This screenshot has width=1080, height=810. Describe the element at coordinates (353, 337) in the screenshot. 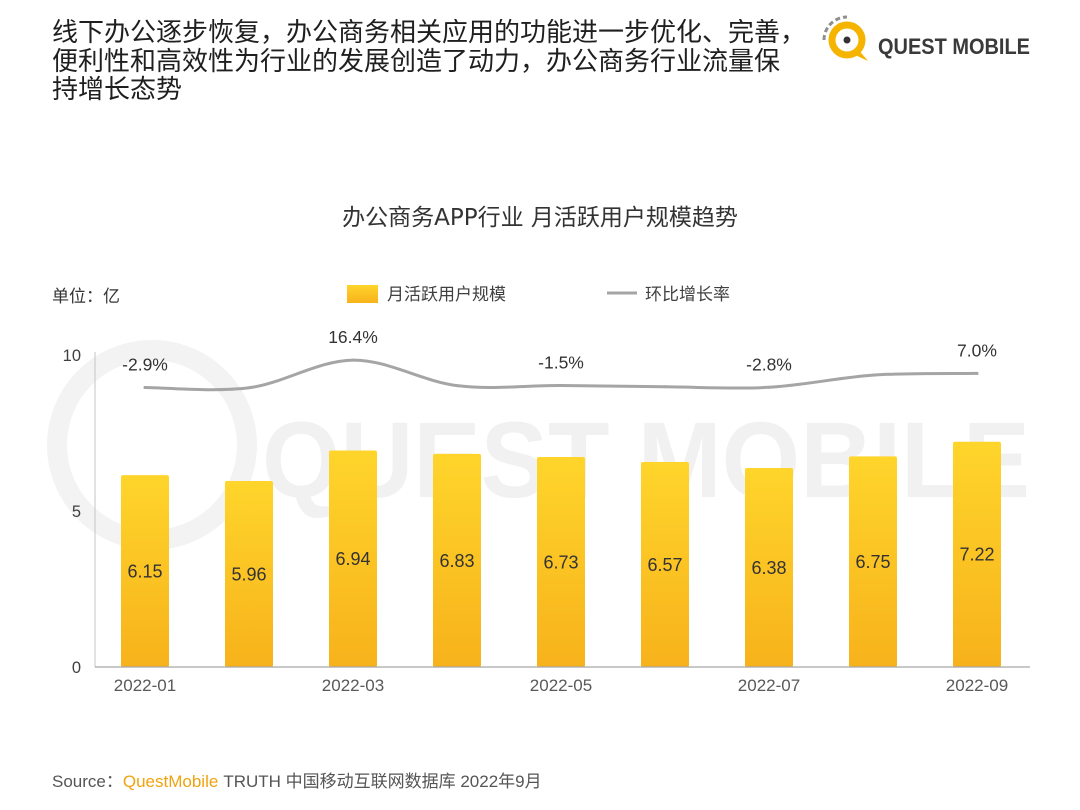

I see `growth-rate-label-3: 16.4%` at that location.